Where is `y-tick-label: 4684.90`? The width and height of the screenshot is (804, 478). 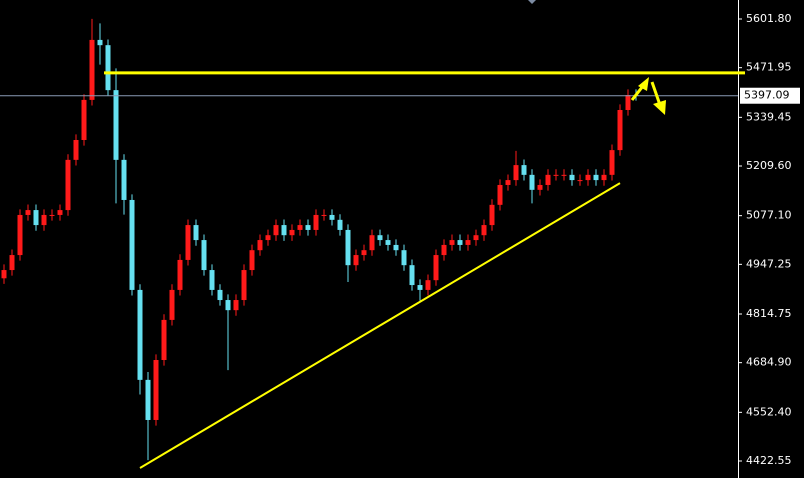
y-tick-label: 4684.90 is located at coordinates (769, 362).